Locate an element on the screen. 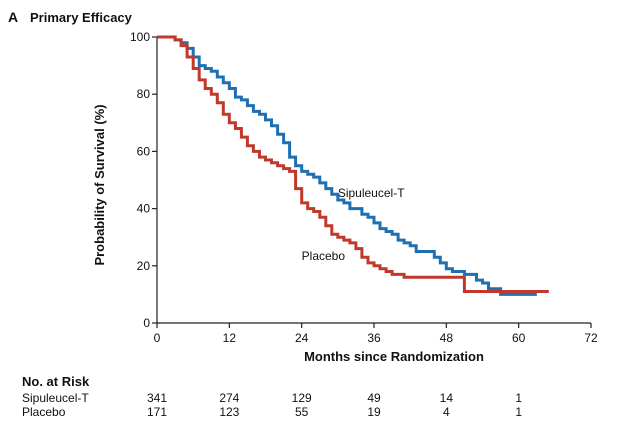  risk-value-sipuleucel-t: 129 is located at coordinates (302, 398).